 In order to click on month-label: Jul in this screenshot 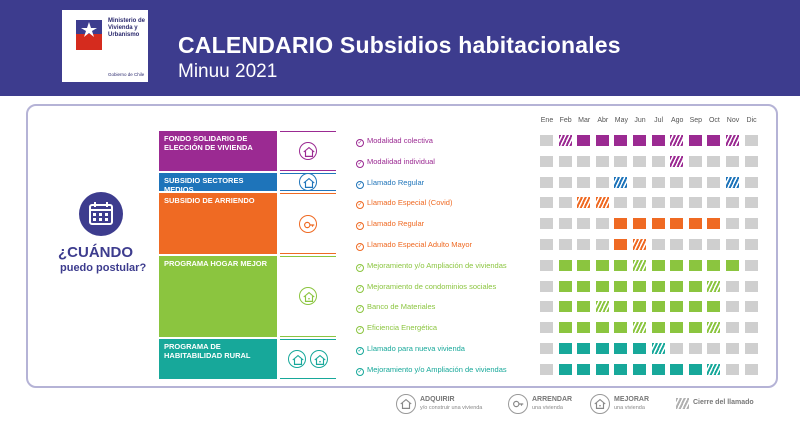, I will do `click(659, 120)`.